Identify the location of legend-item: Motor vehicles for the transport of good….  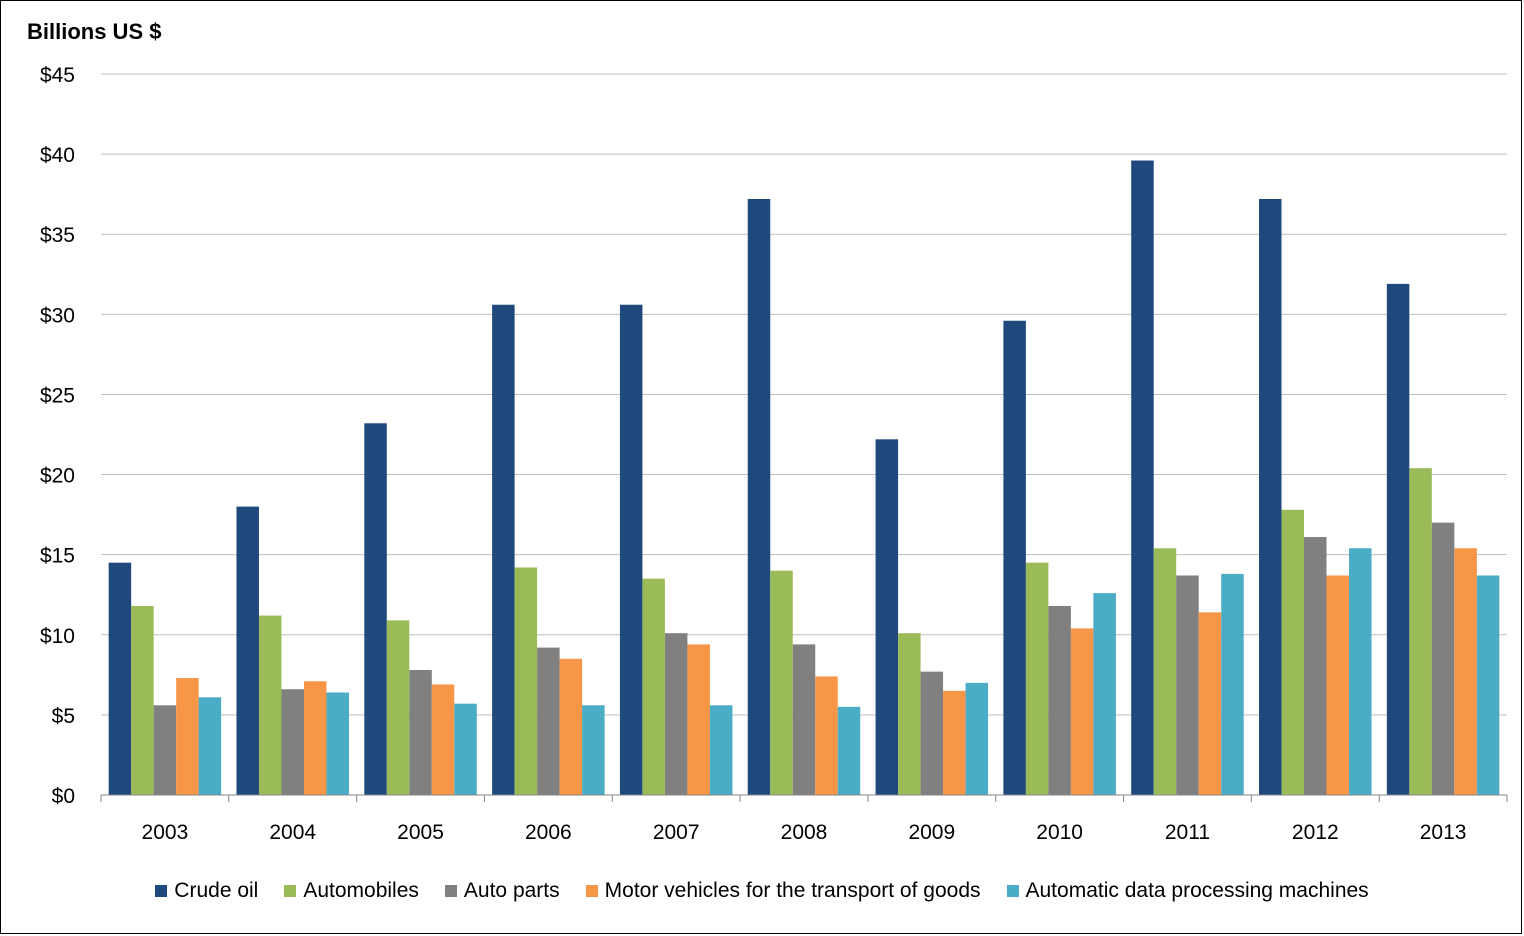
(783, 891).